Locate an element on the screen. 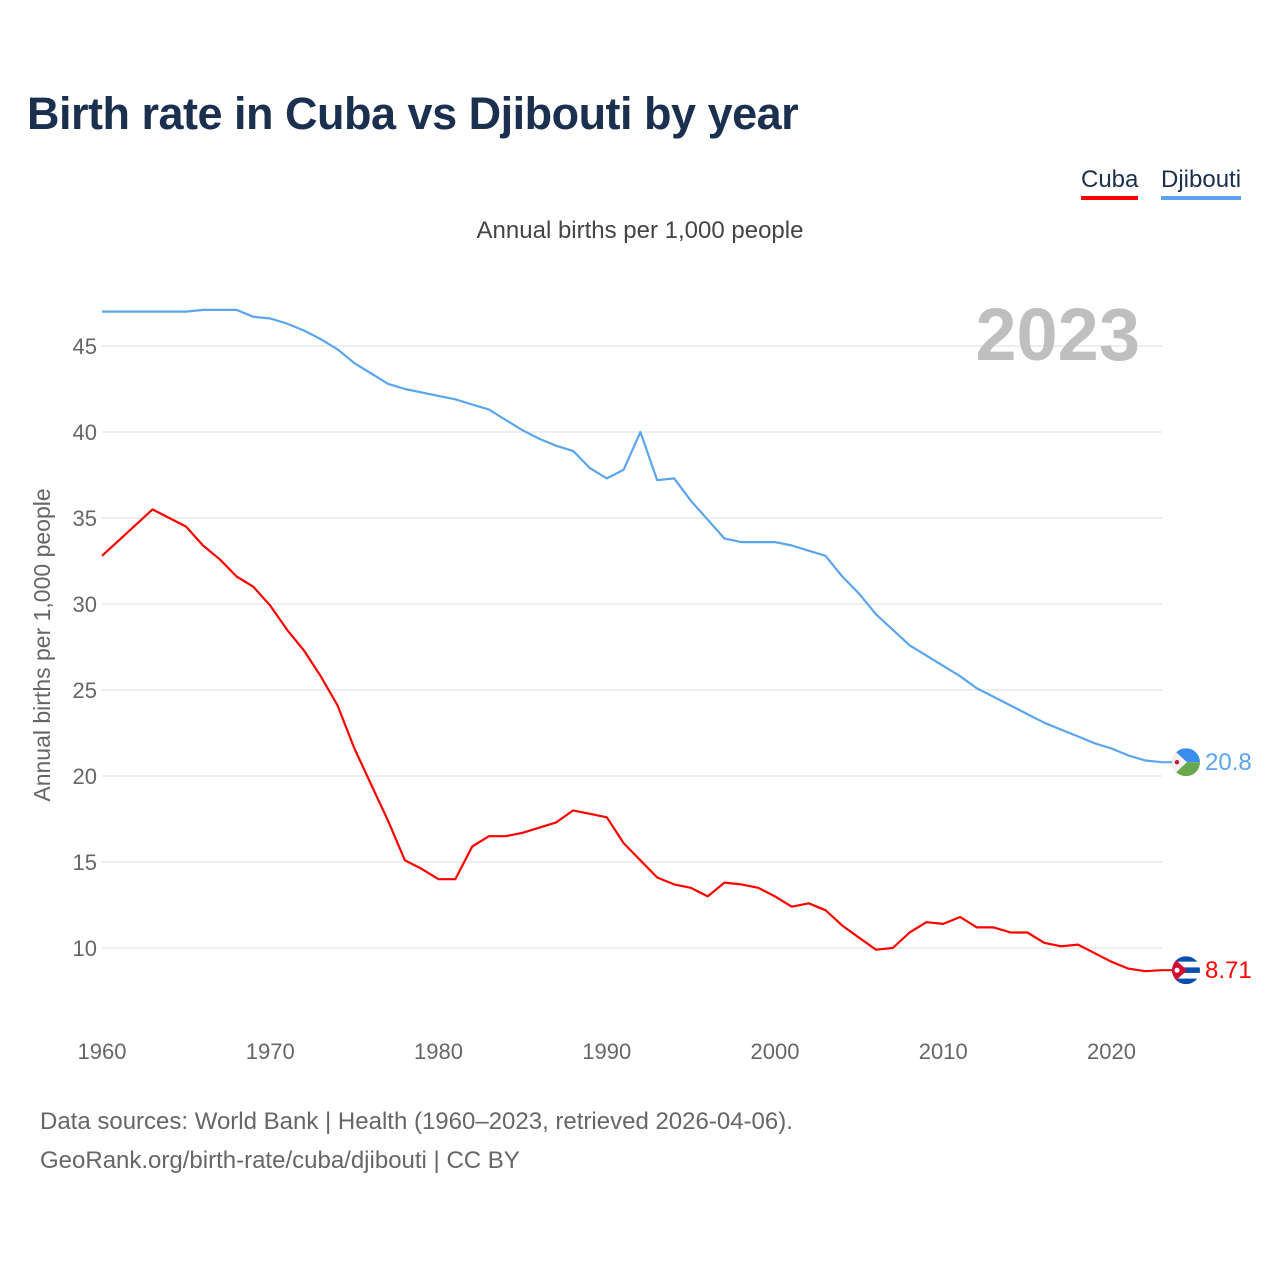  y-tick-label: 15 is located at coordinates (85, 862).